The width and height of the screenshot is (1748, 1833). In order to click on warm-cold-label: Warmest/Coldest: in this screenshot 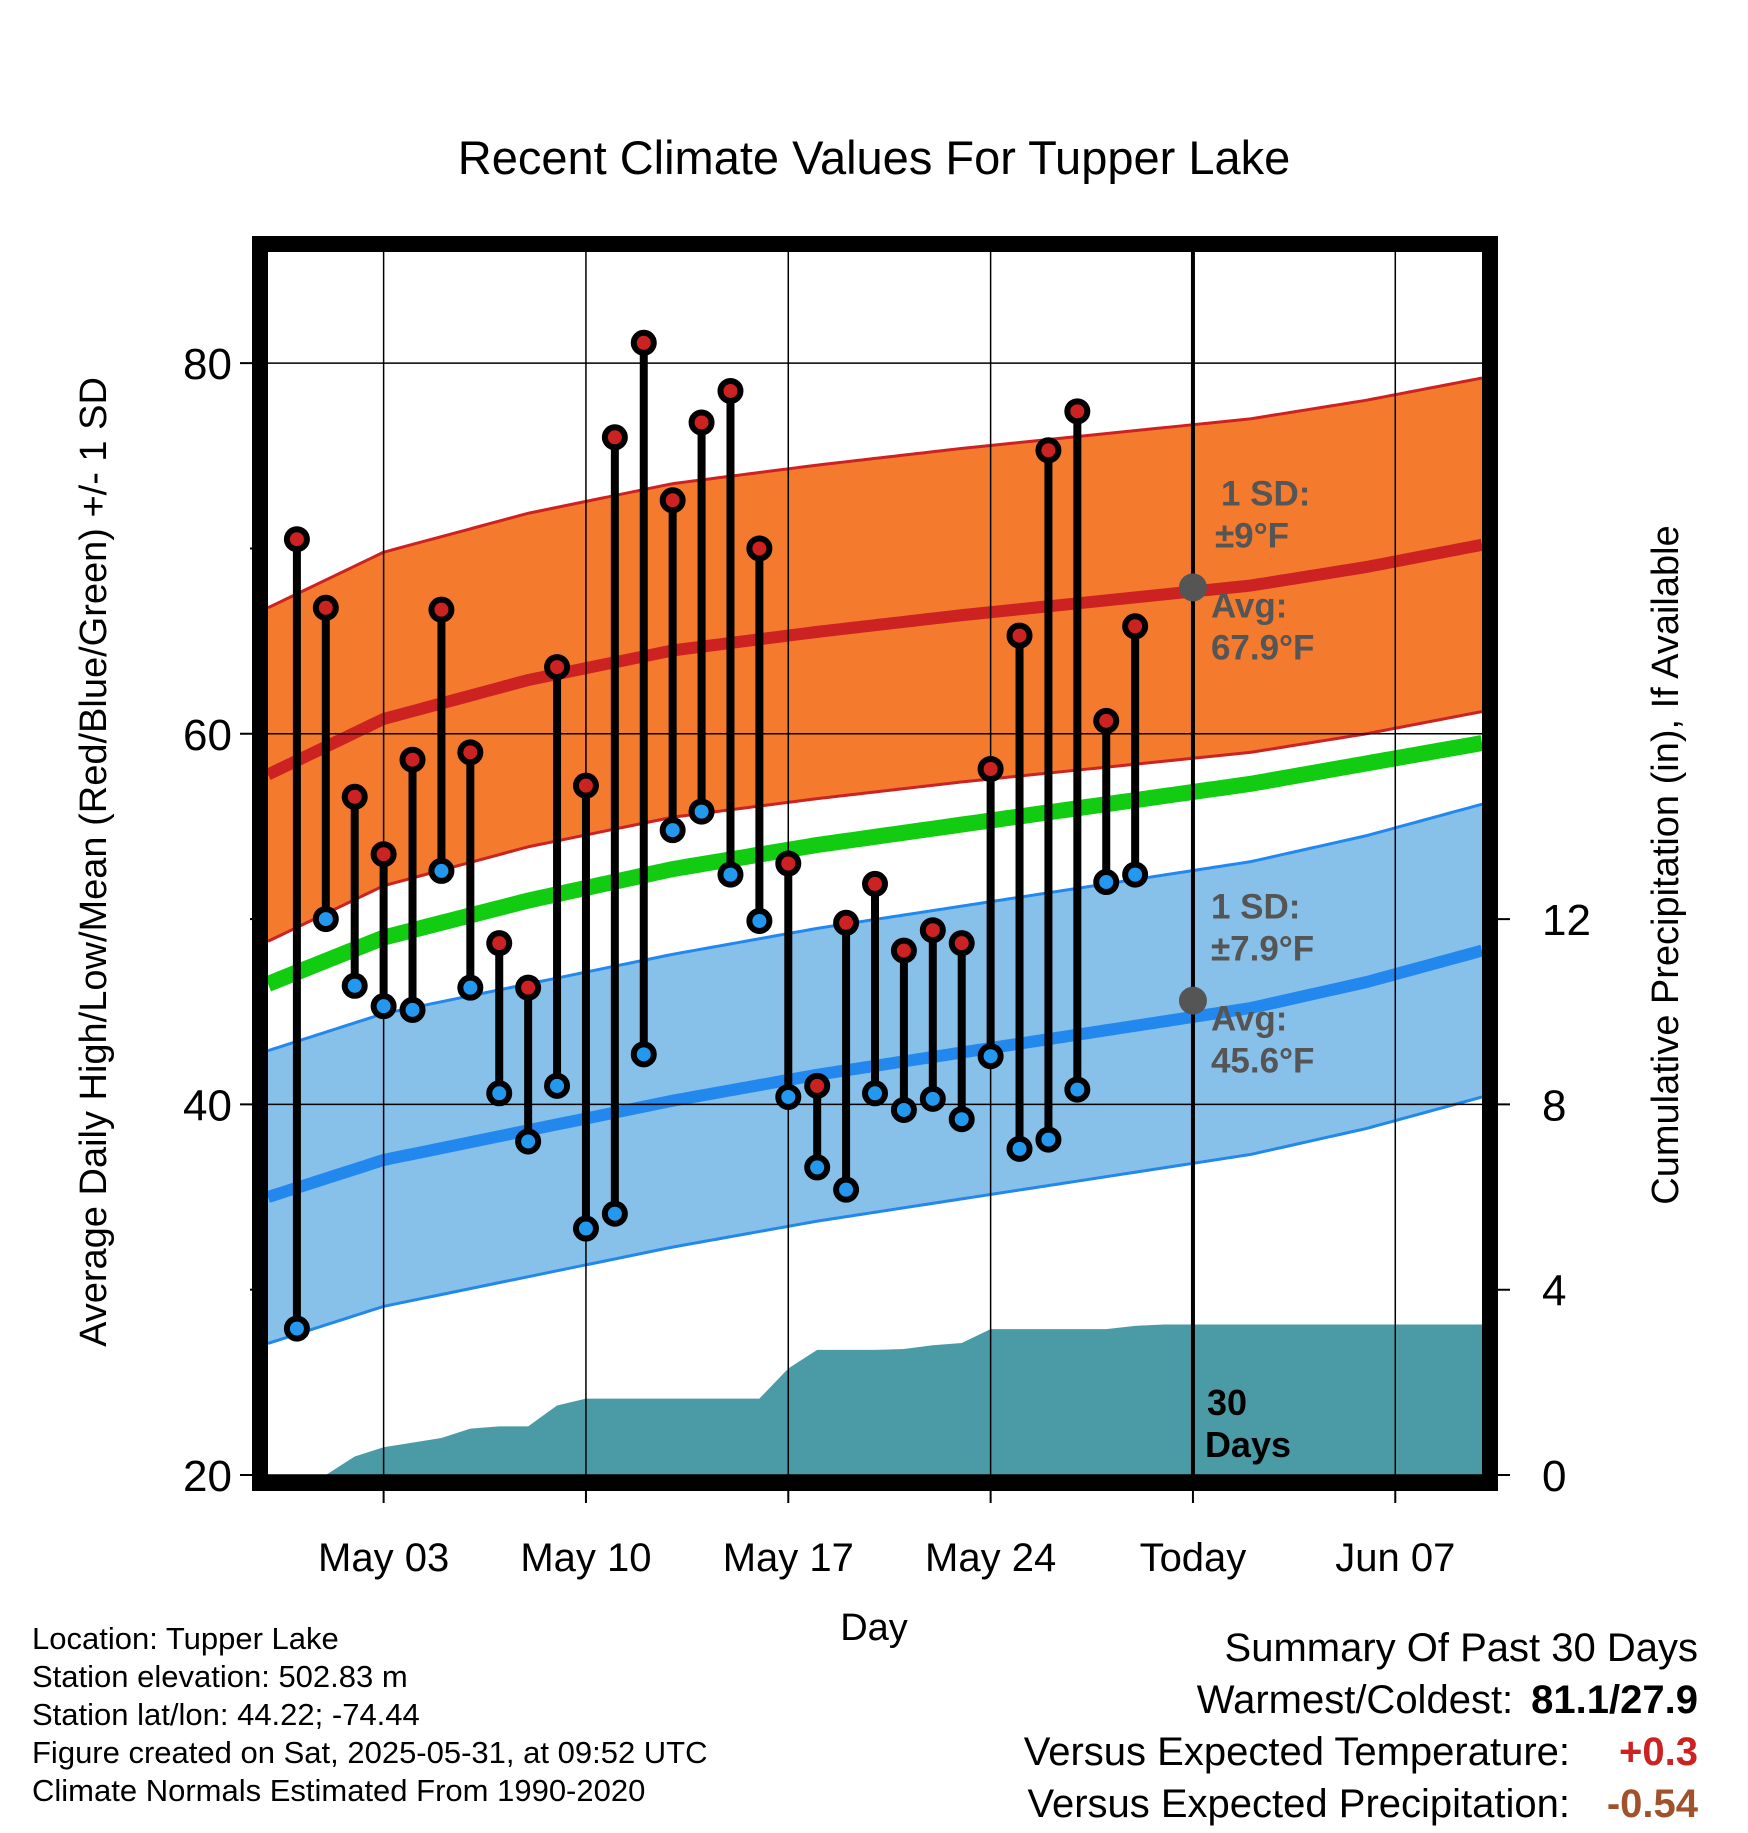, I will do `click(1355, 1700)`.